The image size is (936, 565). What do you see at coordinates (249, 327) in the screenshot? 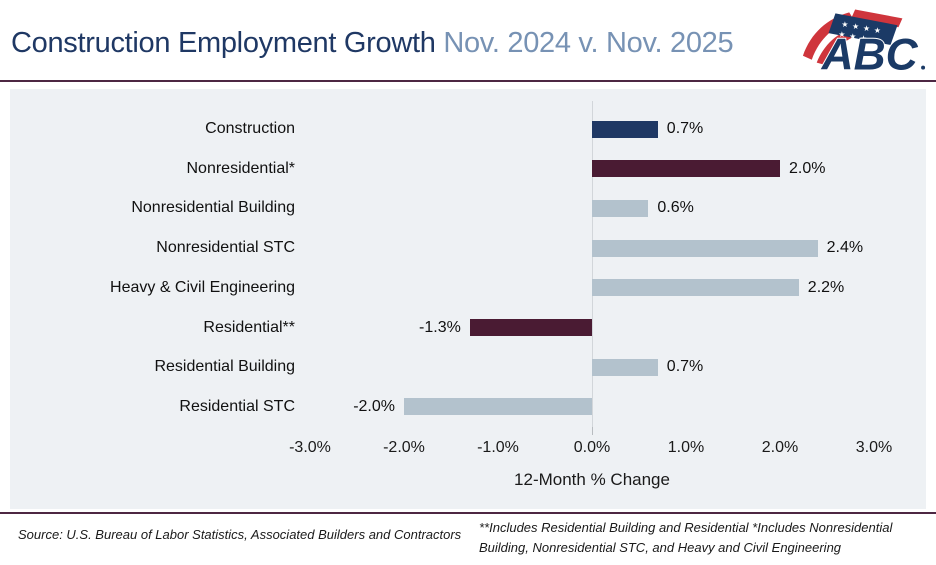
I see `category-label: Residential**` at bounding box center [249, 327].